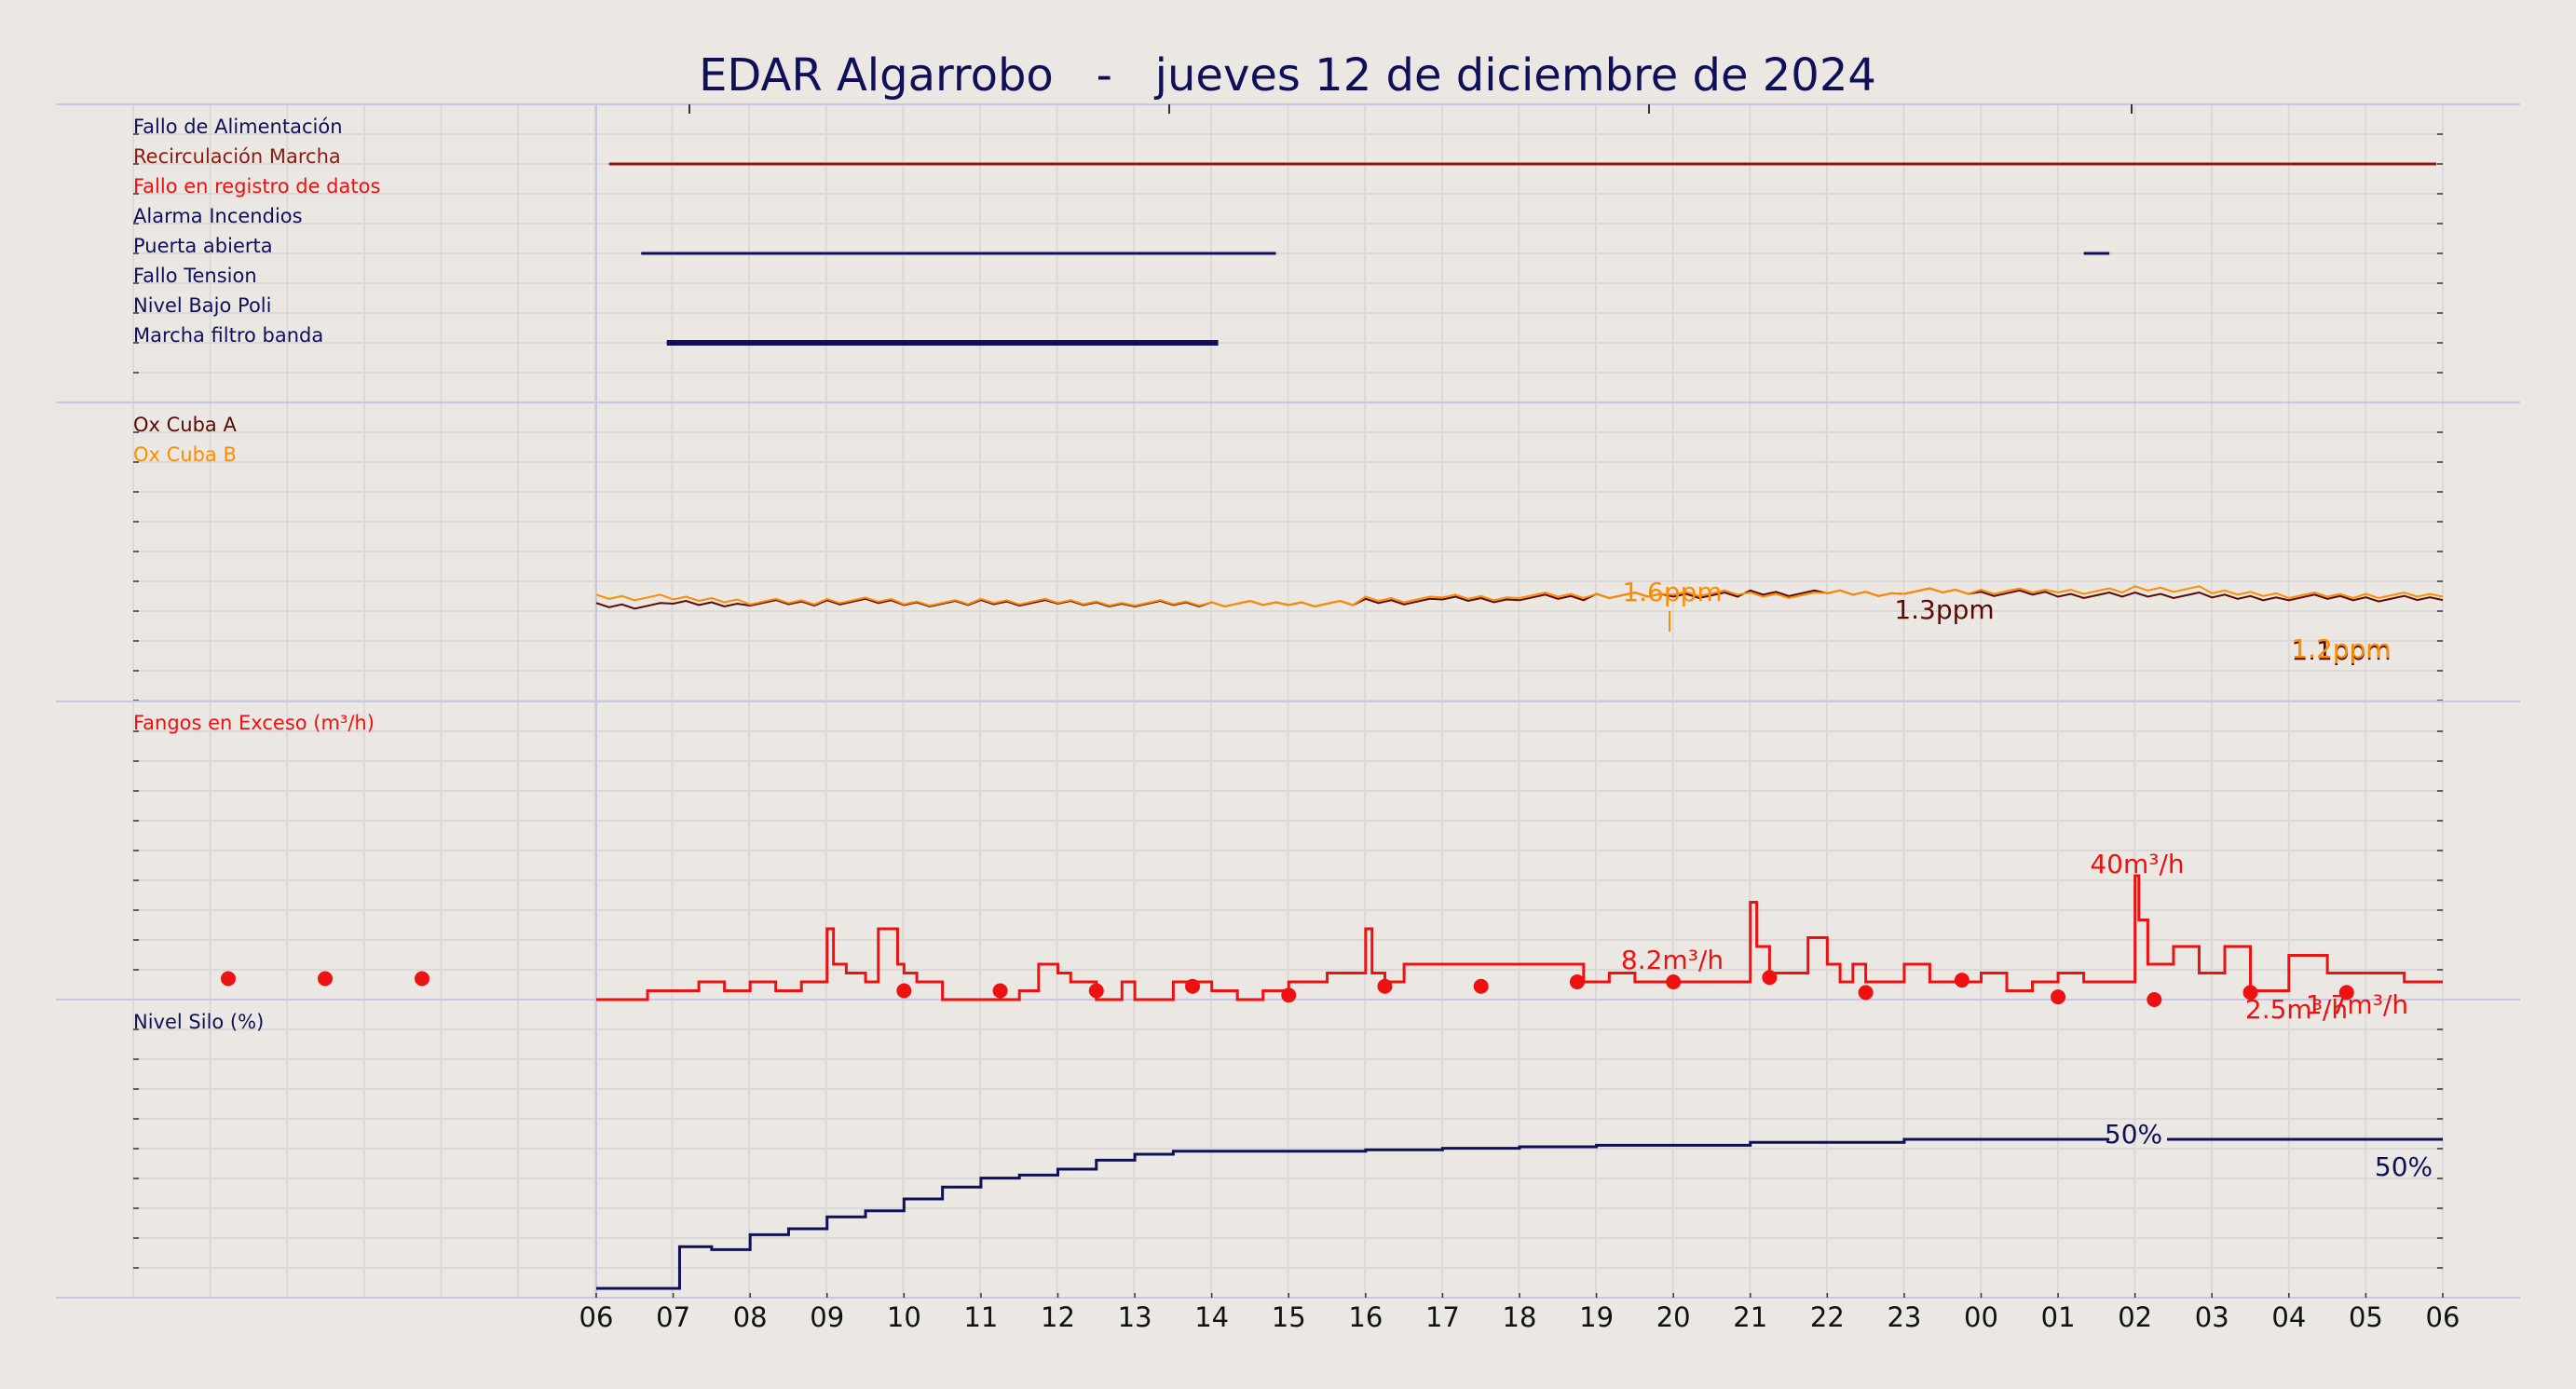 This screenshot has height=1389, width=2576. Describe the element at coordinates (1944, 609) in the screenshot. I see `oxygen-annotation: 1.3ppm` at that location.